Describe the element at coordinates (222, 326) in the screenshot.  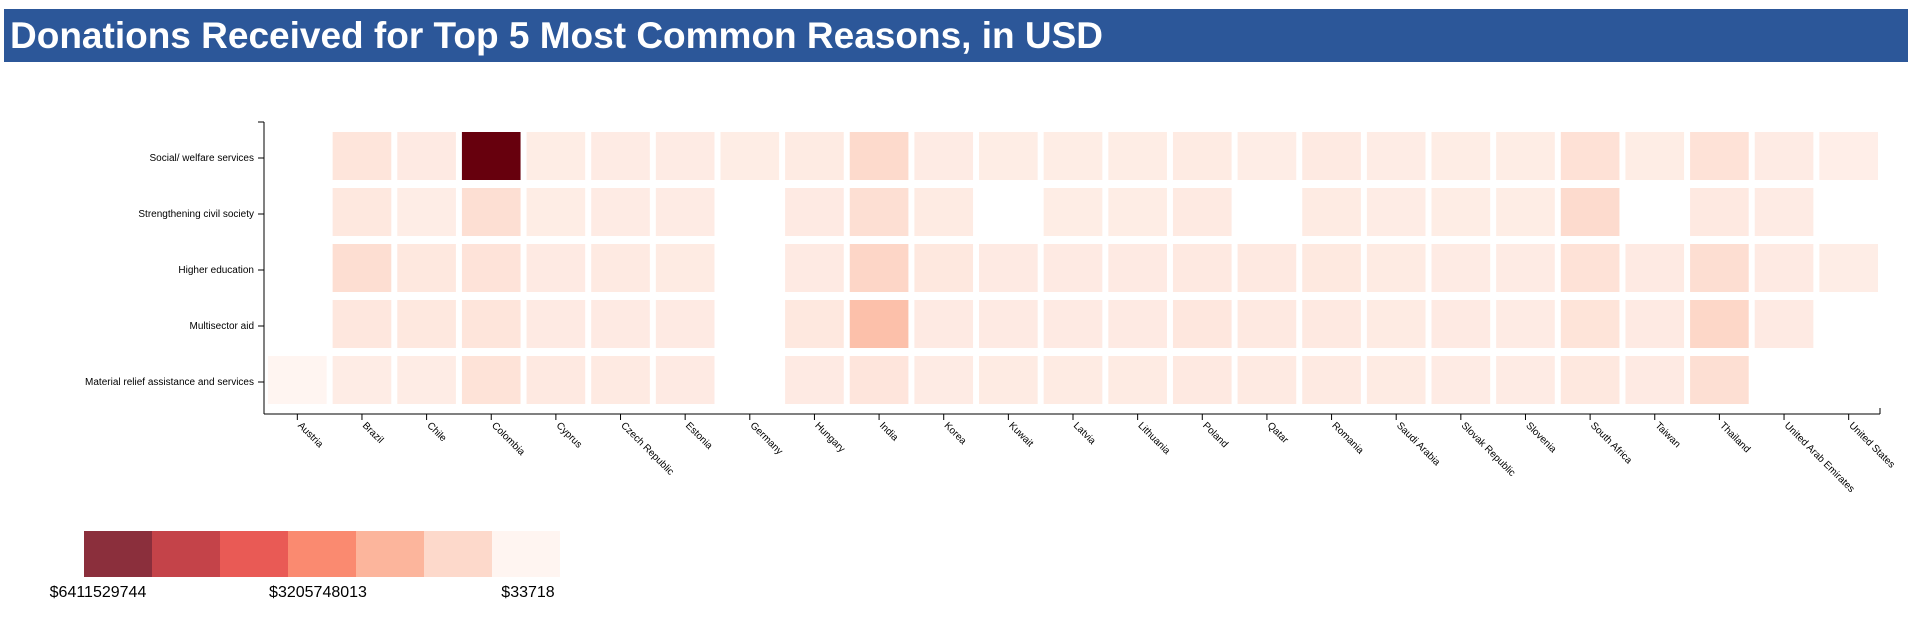
I see `y-tick-label: Multisector aid` at that location.